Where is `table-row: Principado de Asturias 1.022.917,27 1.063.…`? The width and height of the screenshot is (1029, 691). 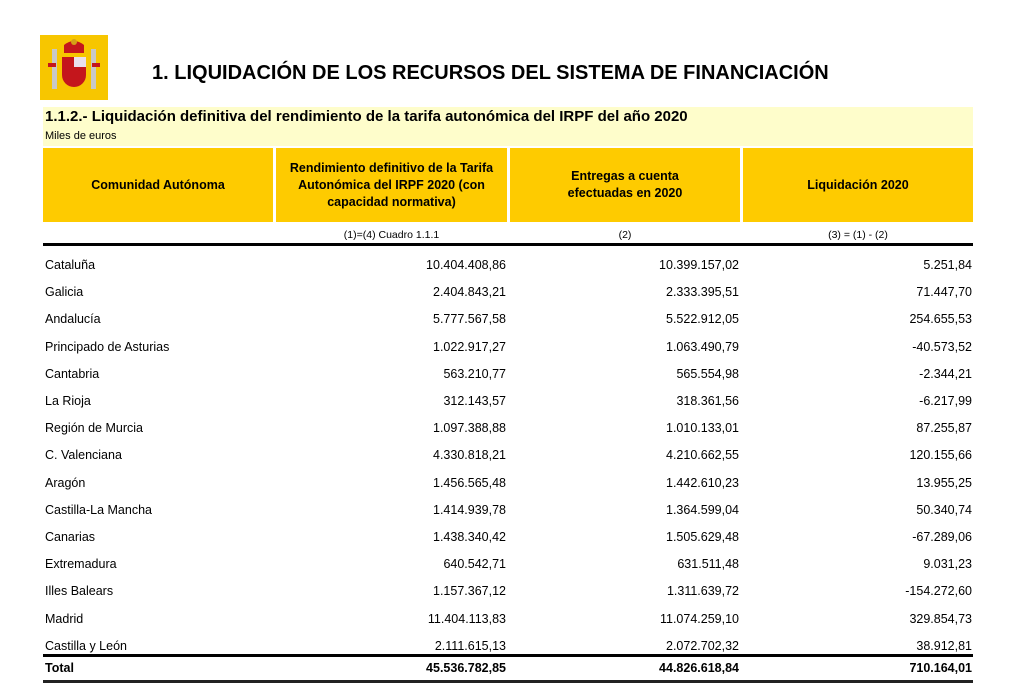 table-row: Principado de Asturias 1.022.917,27 1.063.… is located at coordinates (508, 350).